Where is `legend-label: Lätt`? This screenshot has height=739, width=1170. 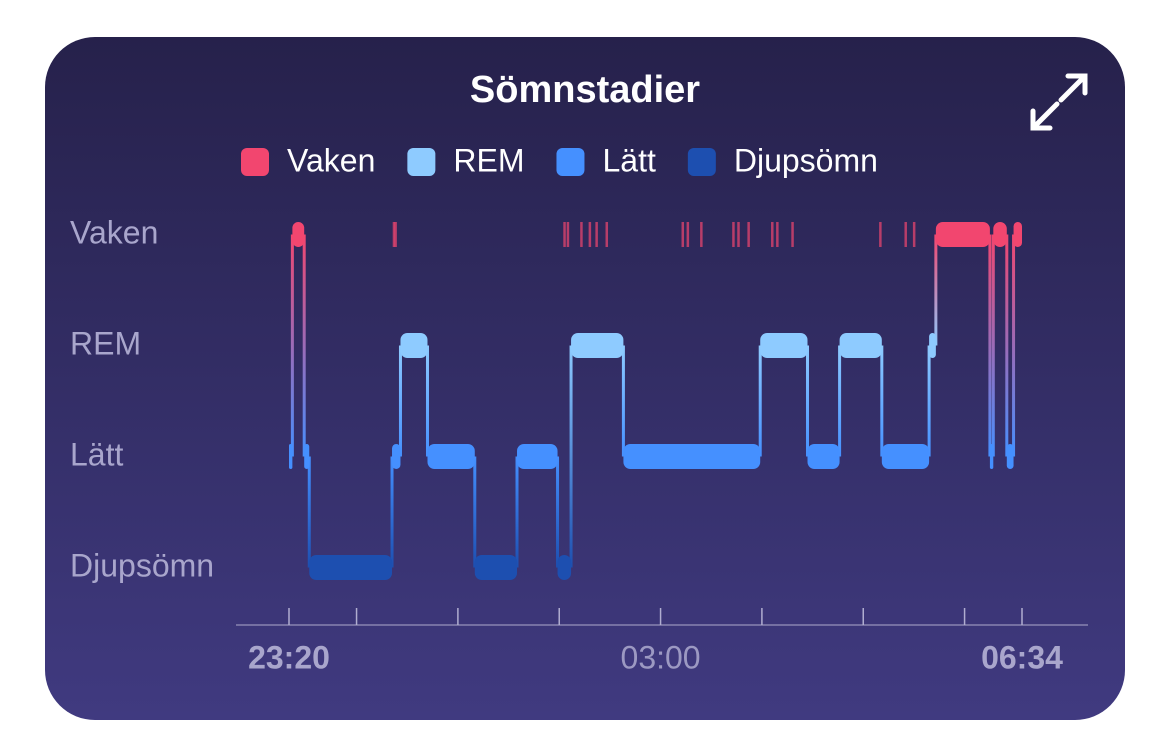
legend-label: Lätt is located at coordinates (628, 160).